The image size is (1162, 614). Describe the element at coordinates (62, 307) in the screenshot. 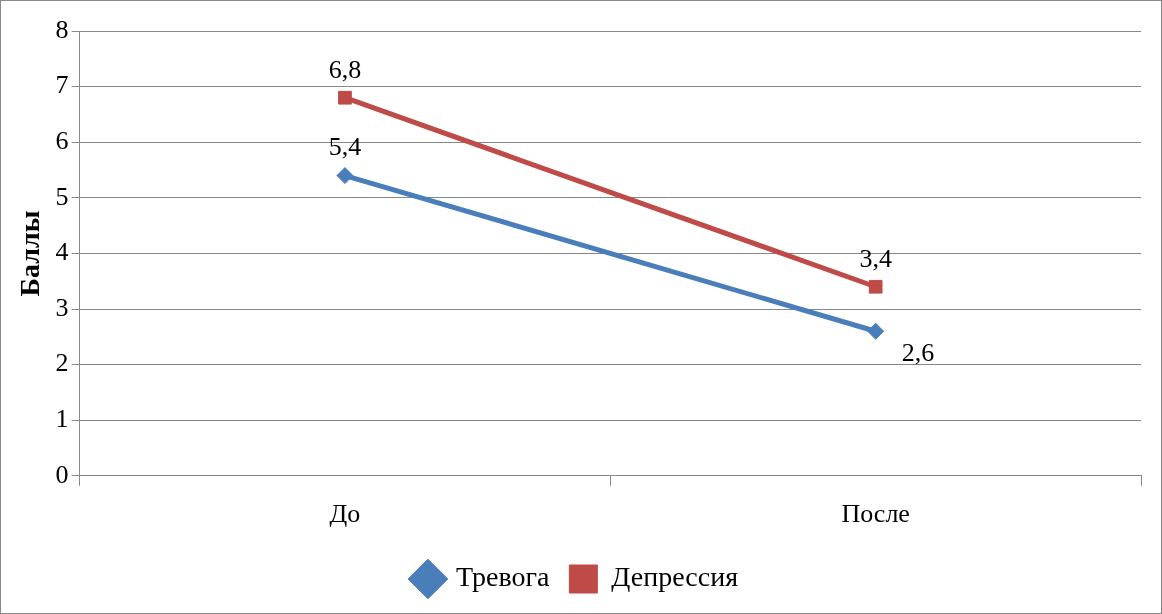

I see `y-tick-label: 3` at that location.